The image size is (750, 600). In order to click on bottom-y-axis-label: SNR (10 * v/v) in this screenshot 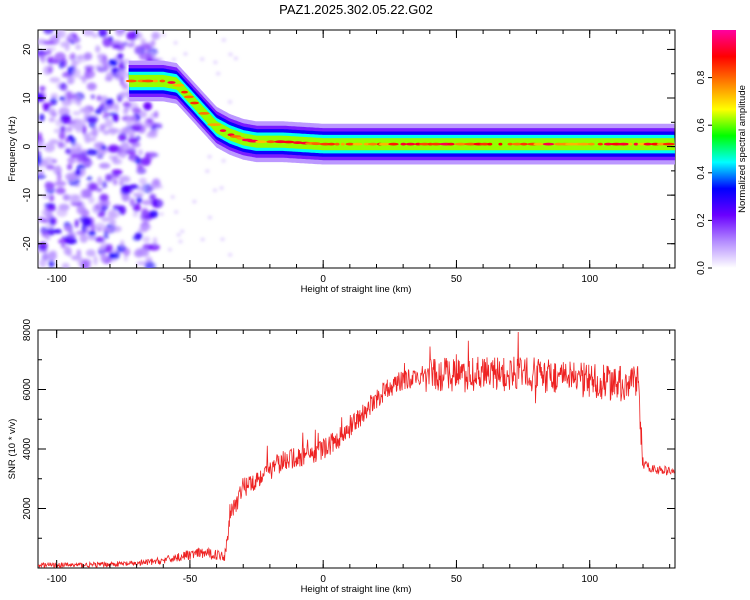, I will do `click(12, 449)`.